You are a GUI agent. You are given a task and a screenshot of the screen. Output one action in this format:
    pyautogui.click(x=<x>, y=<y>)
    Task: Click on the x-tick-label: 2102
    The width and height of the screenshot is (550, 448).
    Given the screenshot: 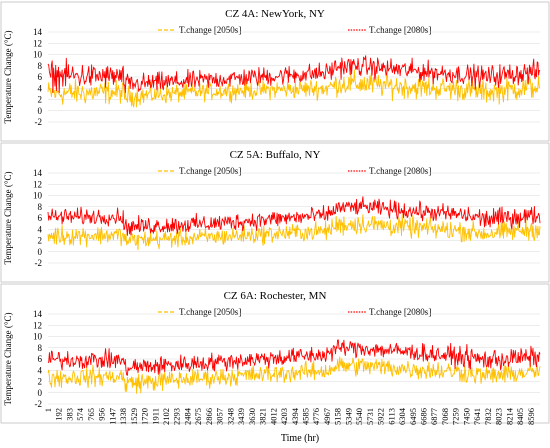 What is the action you would take?
    pyautogui.click(x=166, y=416)
    